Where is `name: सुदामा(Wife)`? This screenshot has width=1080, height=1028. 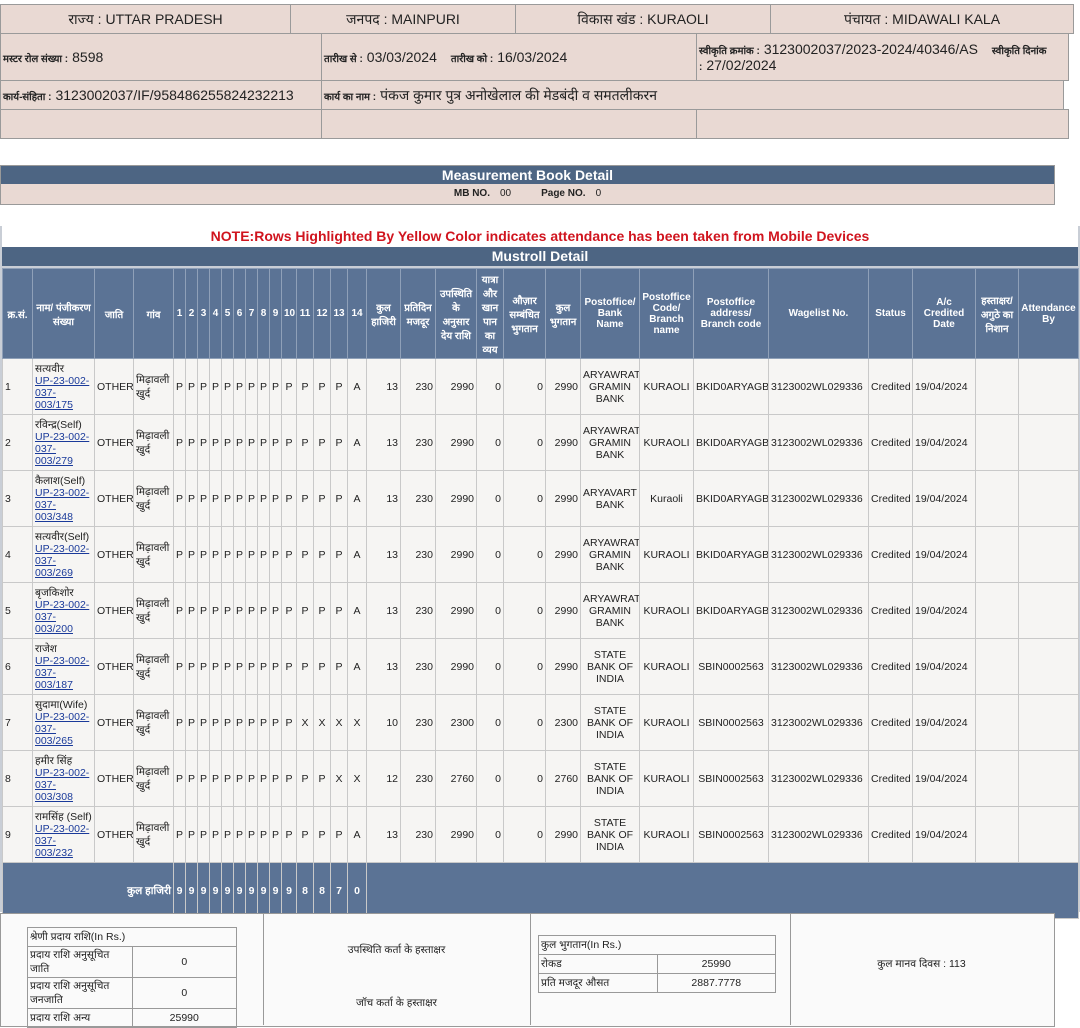 name: सुदामा(Wife) is located at coordinates (61, 704).